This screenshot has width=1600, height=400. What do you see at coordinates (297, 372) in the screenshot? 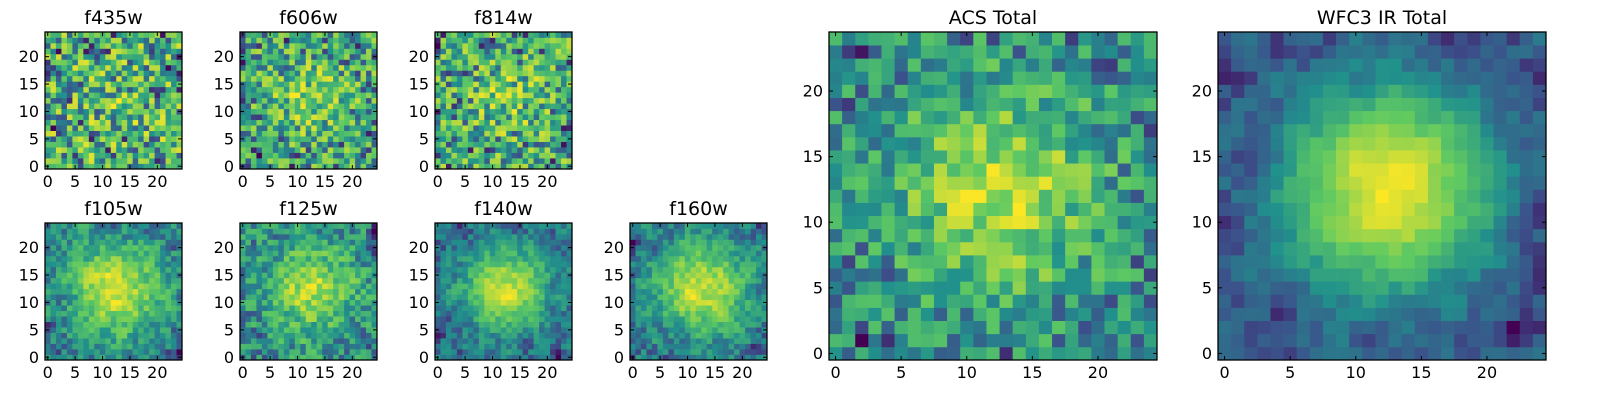
I see `x-tick-label: 10` at bounding box center [297, 372].